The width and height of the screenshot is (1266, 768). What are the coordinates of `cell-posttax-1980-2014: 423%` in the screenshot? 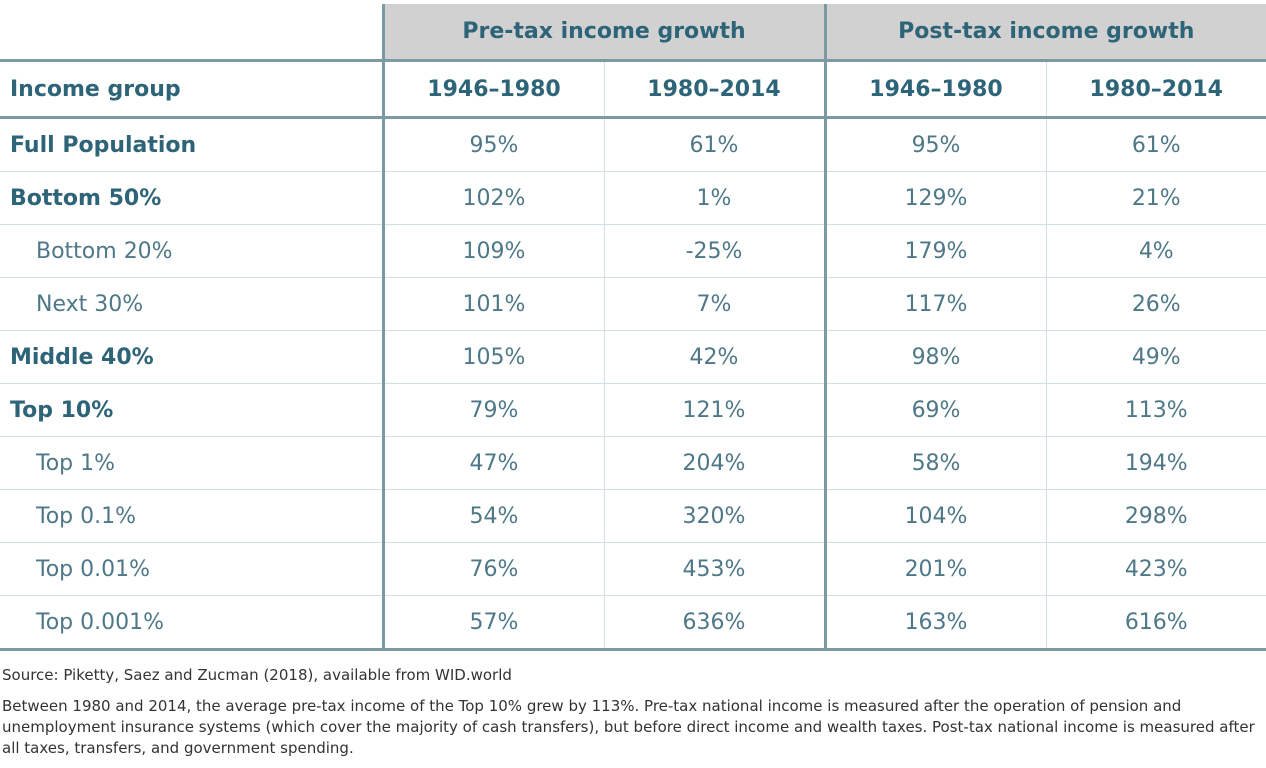 It's located at (1155, 569).